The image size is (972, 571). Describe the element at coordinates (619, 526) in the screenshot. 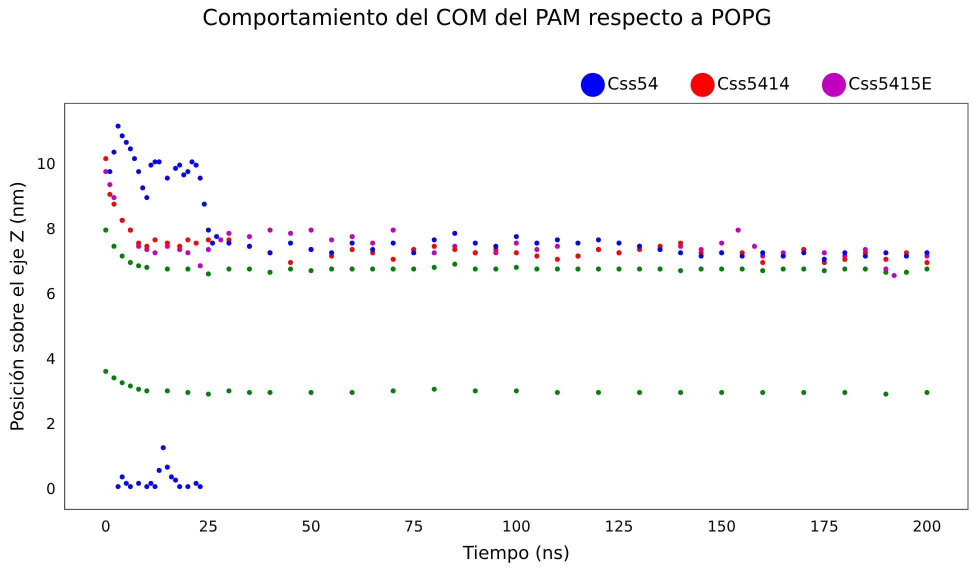

I see `x-tick-label: 125` at that location.